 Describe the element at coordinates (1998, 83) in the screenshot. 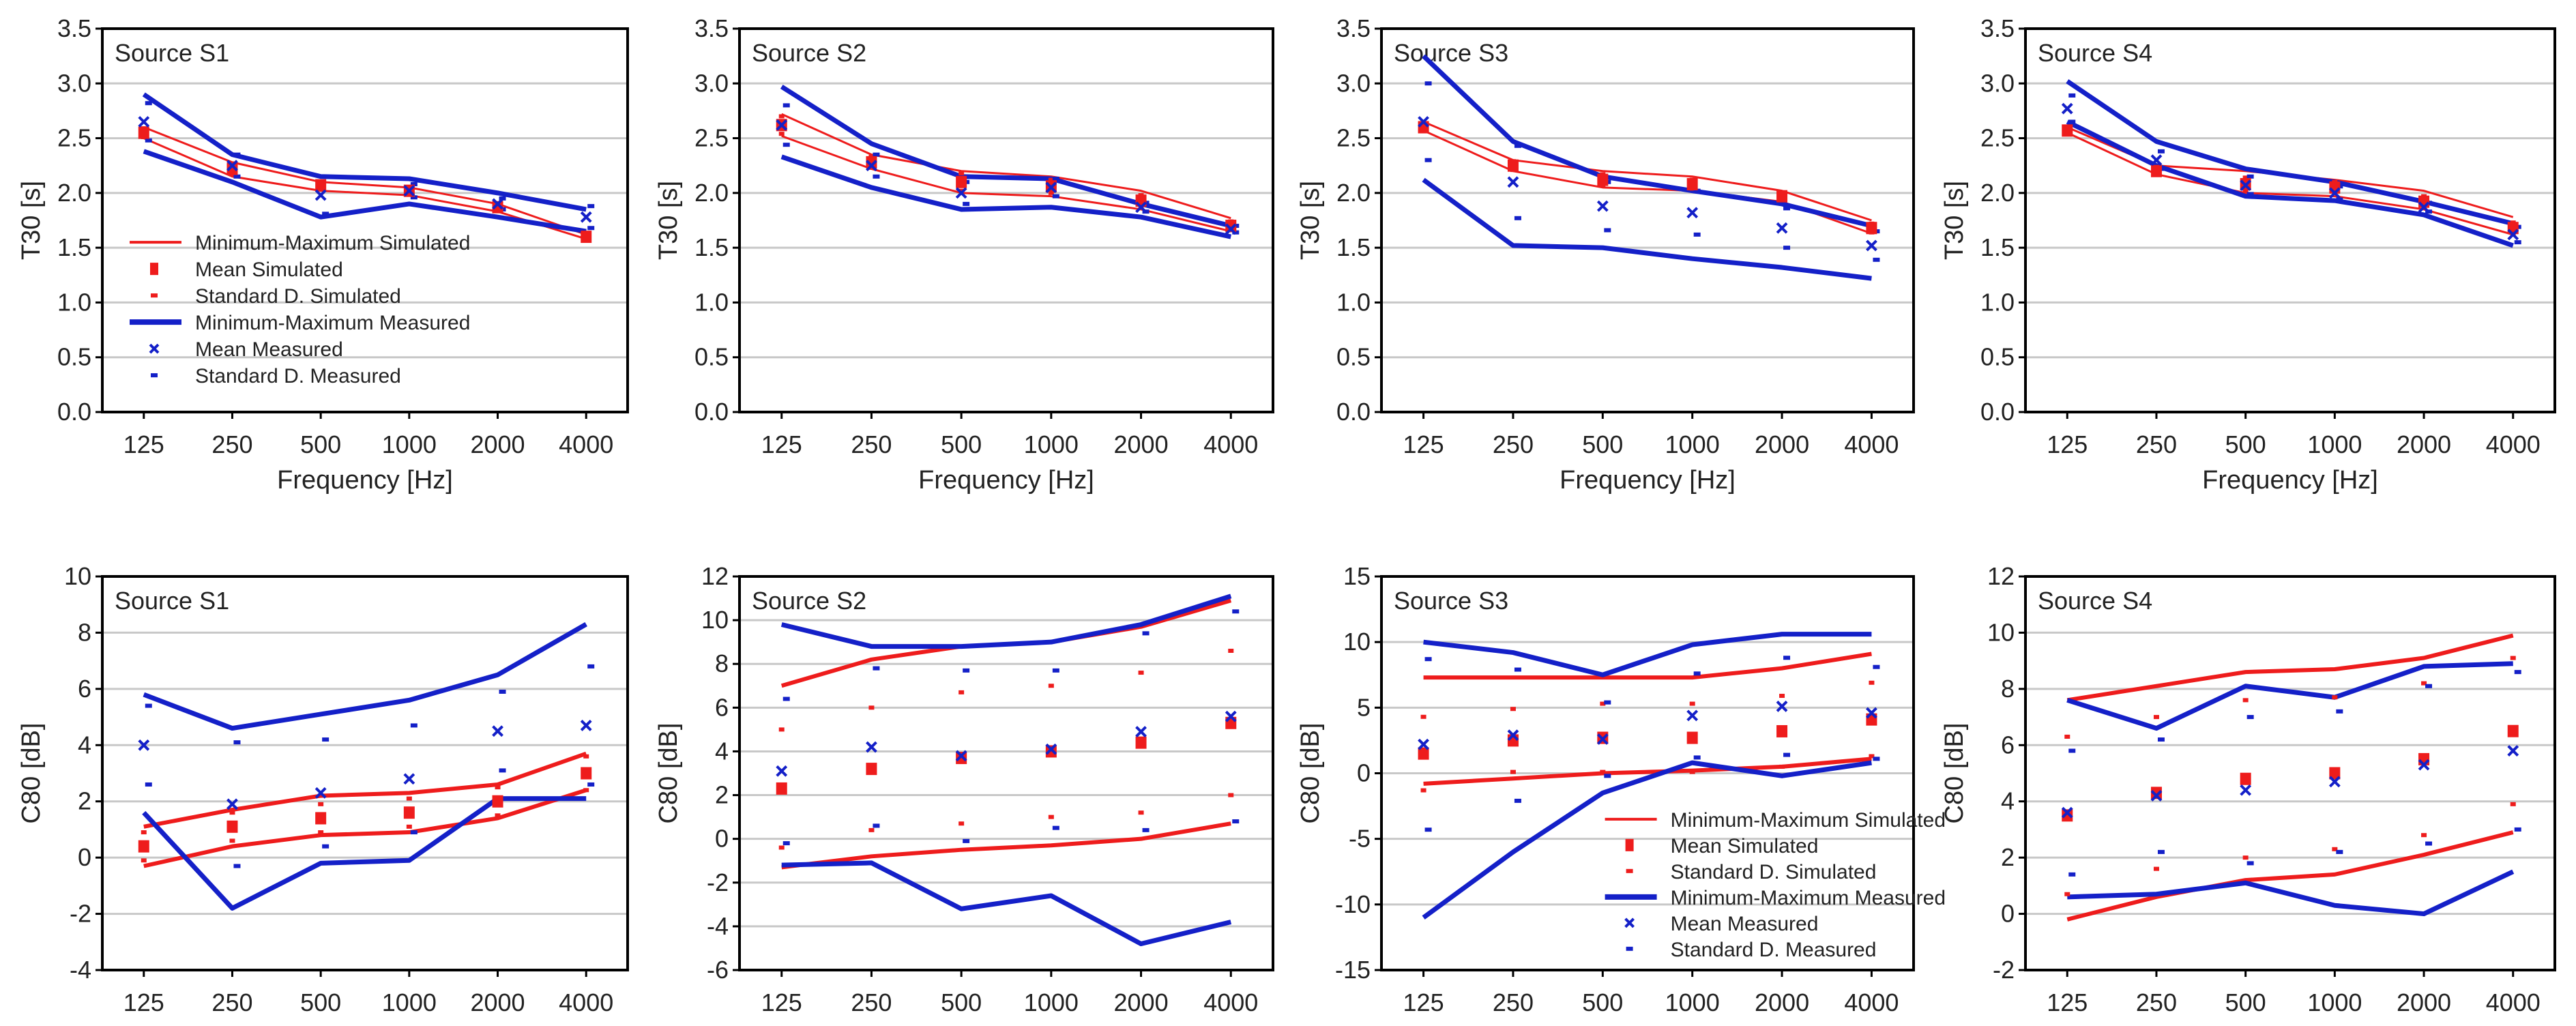

I see `y-tick-label: 3.0` at that location.